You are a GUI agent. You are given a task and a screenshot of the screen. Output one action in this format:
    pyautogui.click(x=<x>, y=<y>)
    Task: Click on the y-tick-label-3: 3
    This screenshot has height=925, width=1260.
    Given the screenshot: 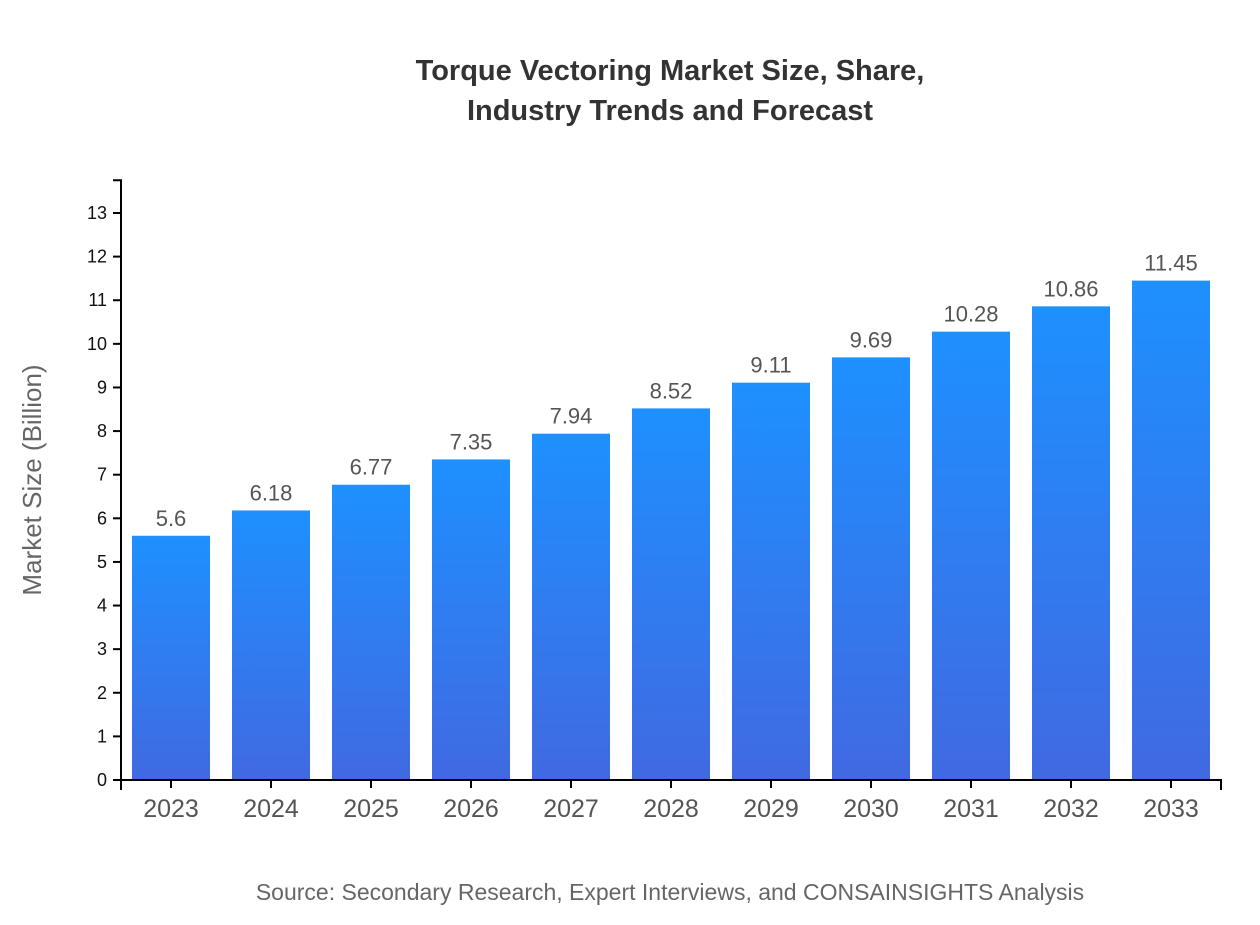 What is the action you would take?
    pyautogui.click(x=102, y=649)
    